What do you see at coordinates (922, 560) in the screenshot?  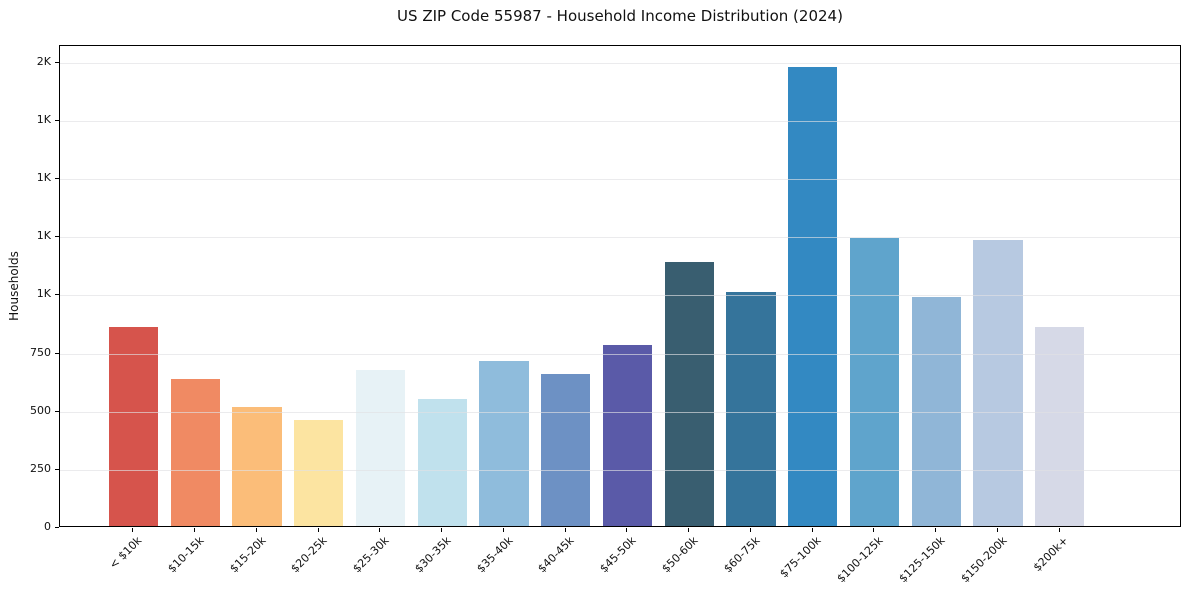 I see `x-tick-label: $125-150k` at bounding box center [922, 560].